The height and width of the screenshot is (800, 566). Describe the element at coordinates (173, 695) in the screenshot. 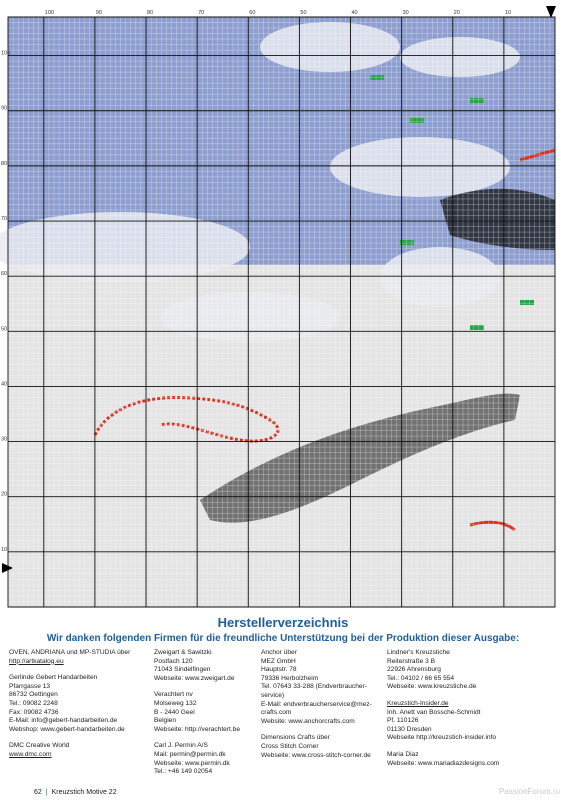

I see `supplier-line: Verachtert nv` at that location.